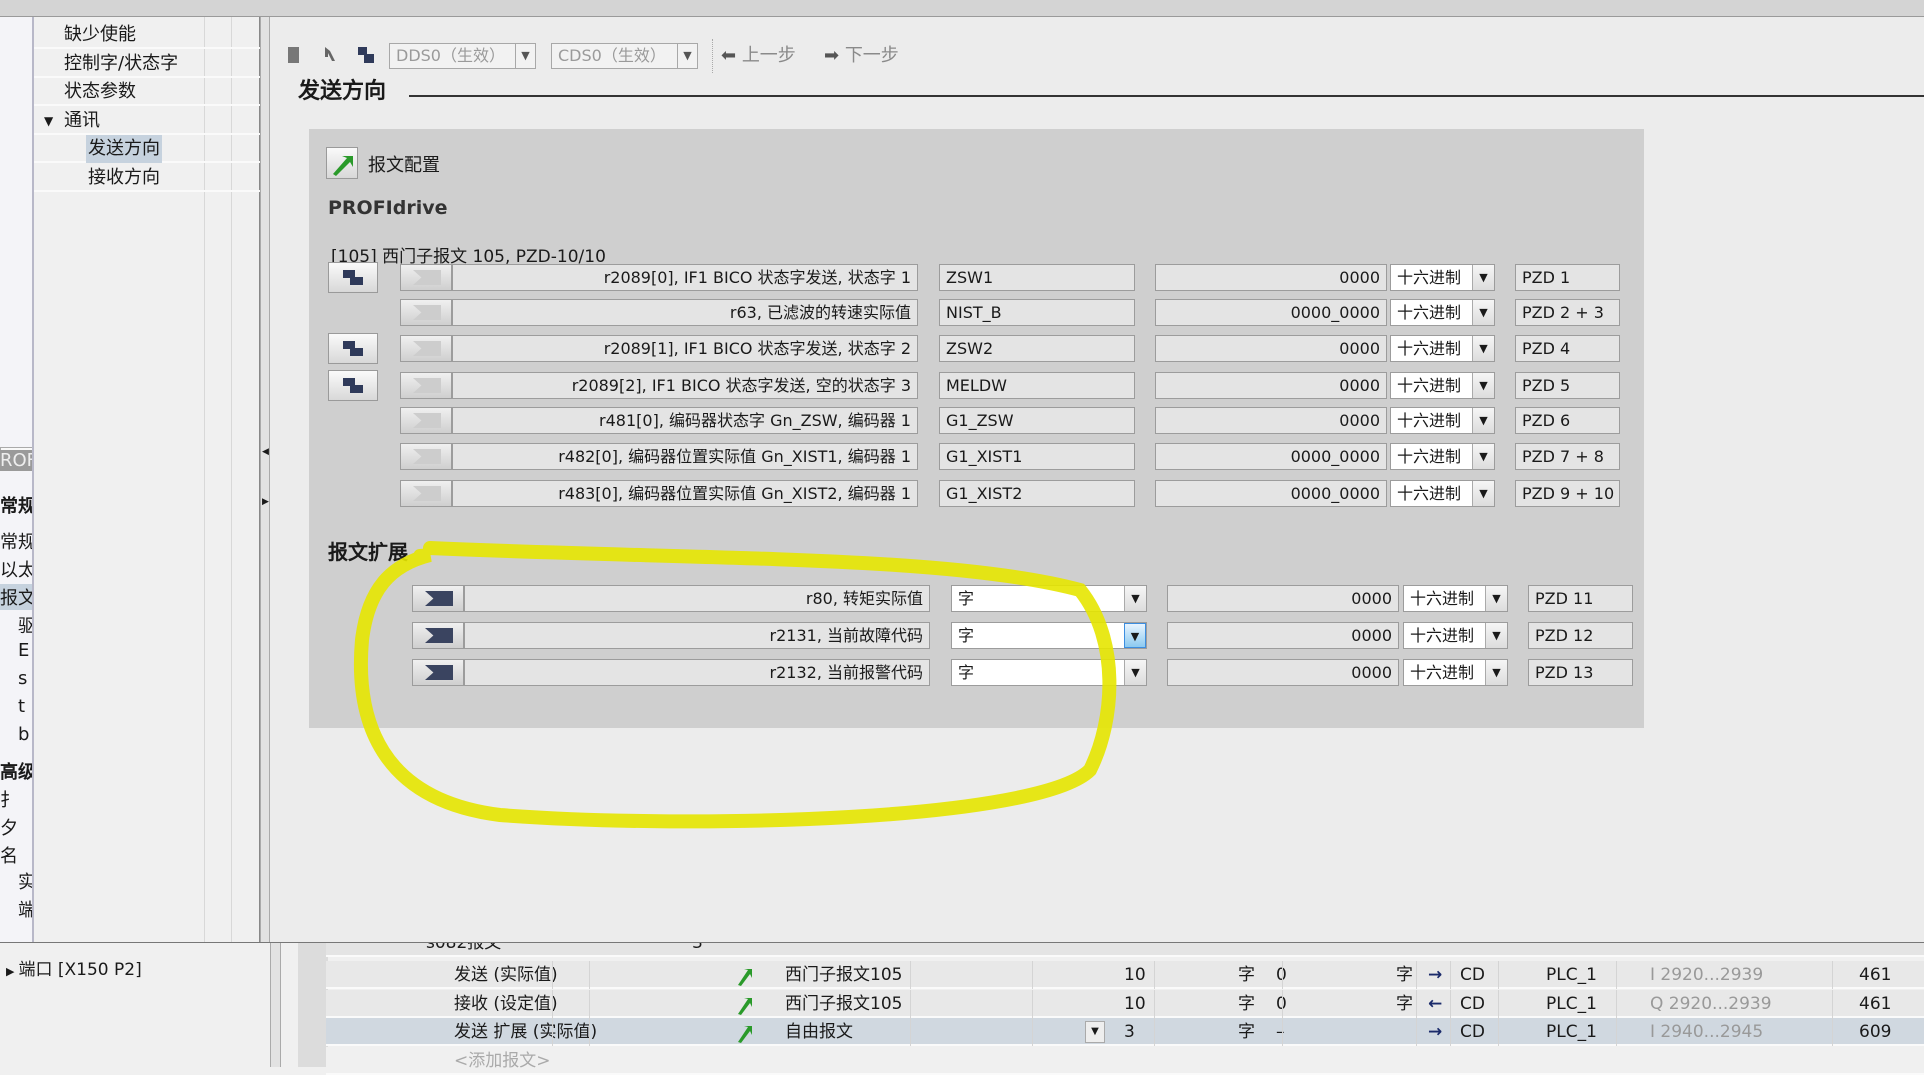 The height and width of the screenshot is (1075, 1924). I want to click on key-icon, so click(330, 55).